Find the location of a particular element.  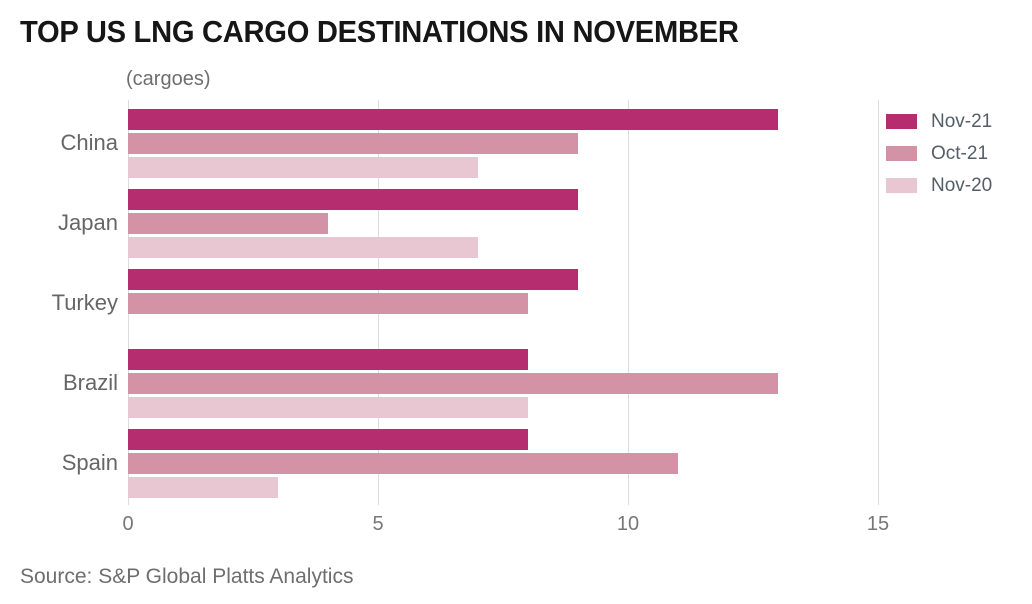

bar-group-brazil is located at coordinates (568, 383).